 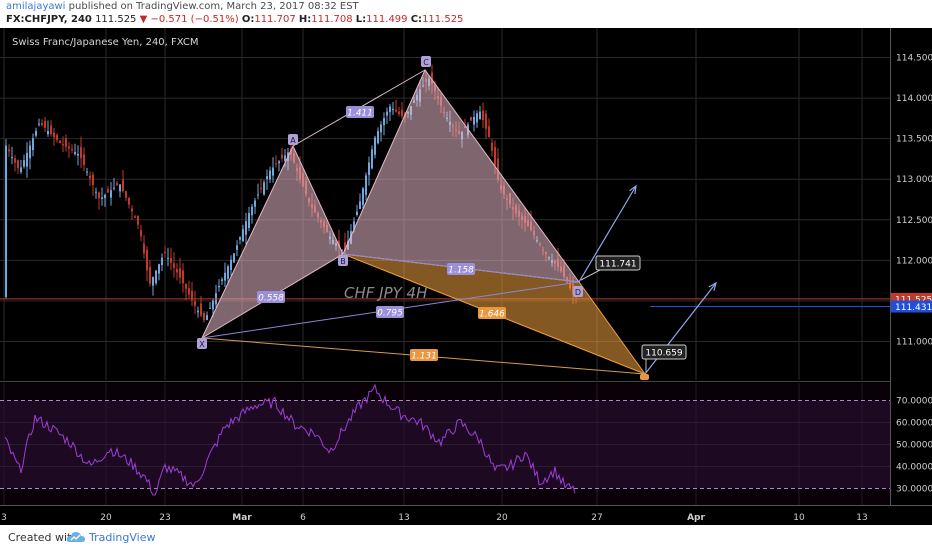 I want to click on open-value: 111.707, so click(x=275, y=19).